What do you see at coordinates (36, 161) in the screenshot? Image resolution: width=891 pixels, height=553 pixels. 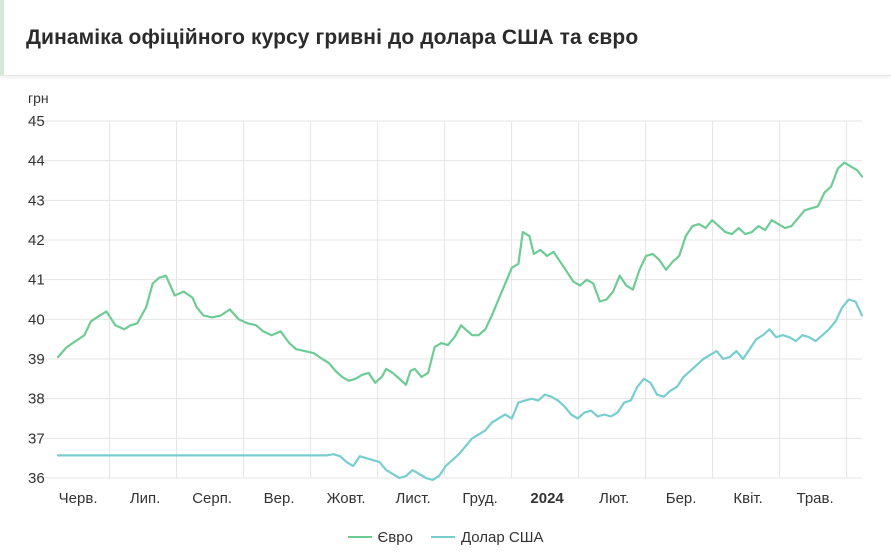 I see `y-tick-label: 44` at bounding box center [36, 161].